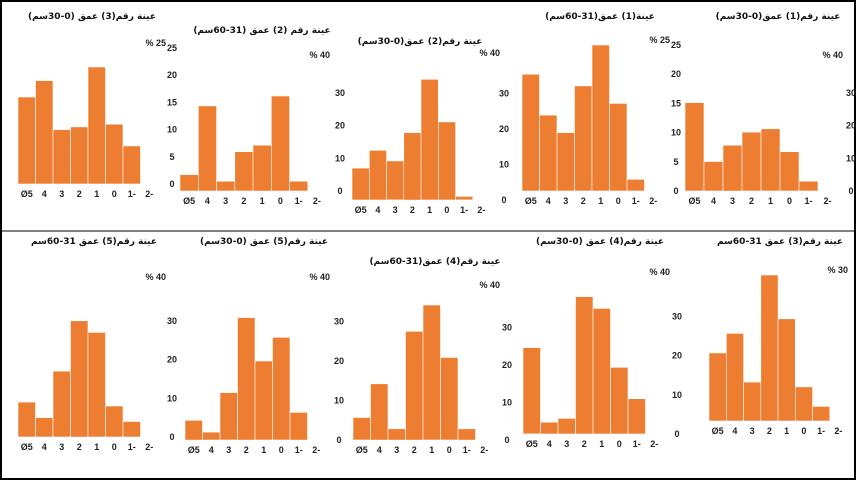 The image size is (856, 480). What do you see at coordinates (676, 45) in the screenshot?
I see `y-tick-label: 25` at bounding box center [676, 45].